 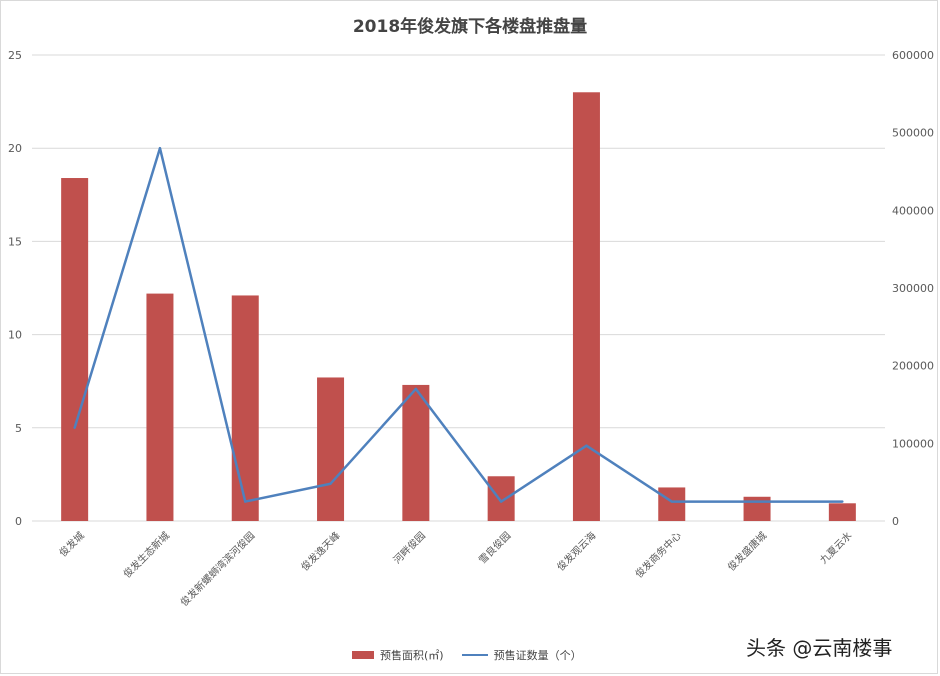 What do you see at coordinates (747, 551) in the screenshot?
I see `x-category-label: 俊发盛唐城` at bounding box center [747, 551].